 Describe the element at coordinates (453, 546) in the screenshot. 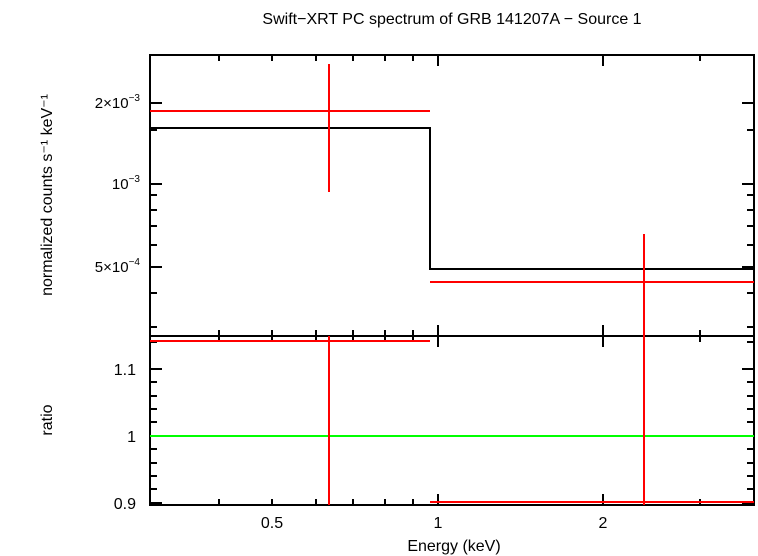

I see `x-axis-label: Energy (keV)` at that location.